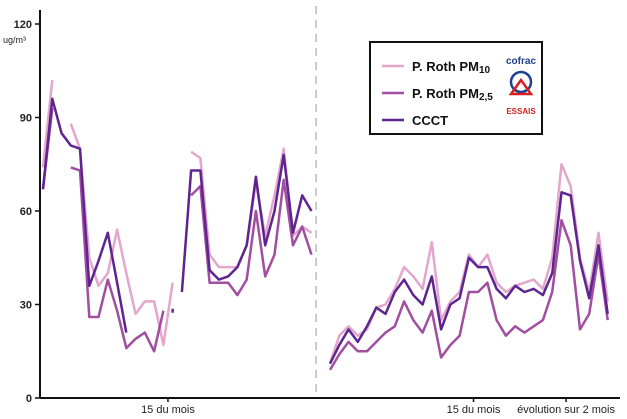 This screenshot has height=419, width=627. What do you see at coordinates (378, 407) in the screenshot?
I see `x-axis-labels: 15 du mois 15 du mois évolution sur 2 mois` at bounding box center [378, 407].